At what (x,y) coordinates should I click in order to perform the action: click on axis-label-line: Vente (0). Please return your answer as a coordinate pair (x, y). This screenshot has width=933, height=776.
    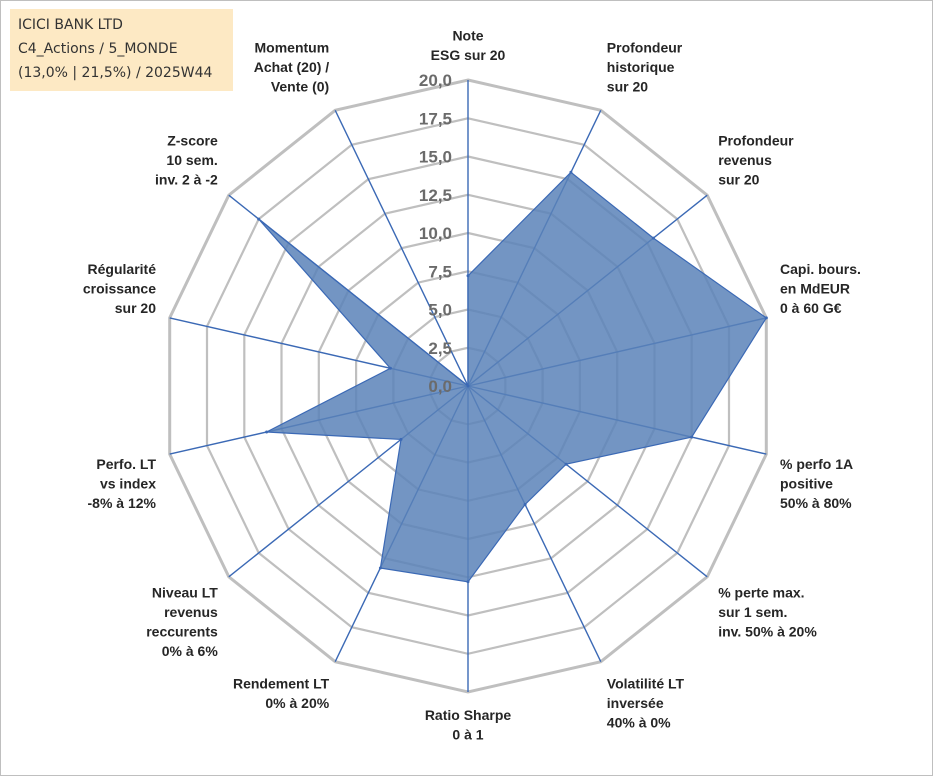
    Looking at the image, I should click on (300, 87).